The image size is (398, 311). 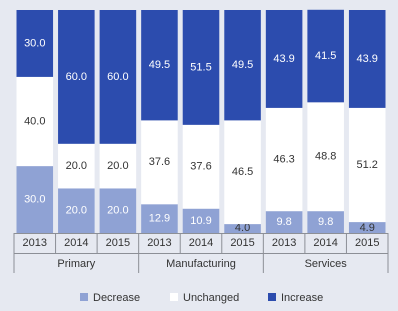 I want to click on value-label: 46.3, so click(x=283, y=159).